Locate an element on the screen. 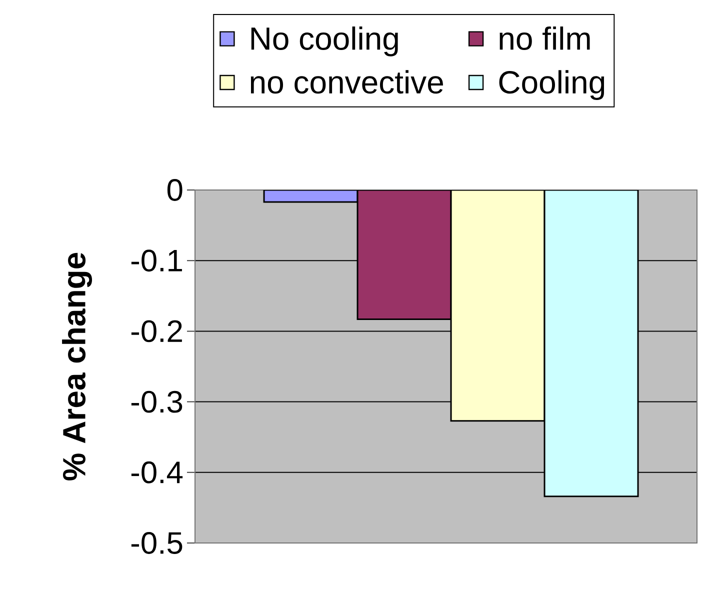 The height and width of the screenshot is (593, 719). legend-label: No cooling is located at coordinates (324, 41).